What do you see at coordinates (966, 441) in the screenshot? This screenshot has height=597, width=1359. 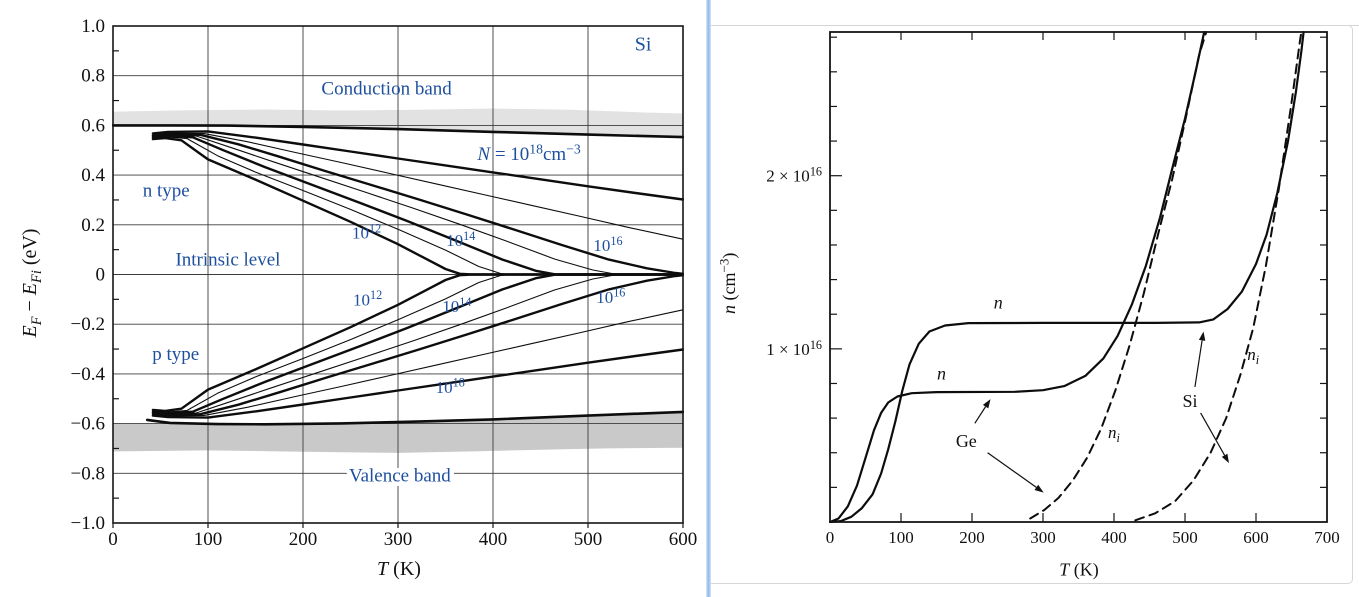 I see `label-ge: Ge` at bounding box center [966, 441].